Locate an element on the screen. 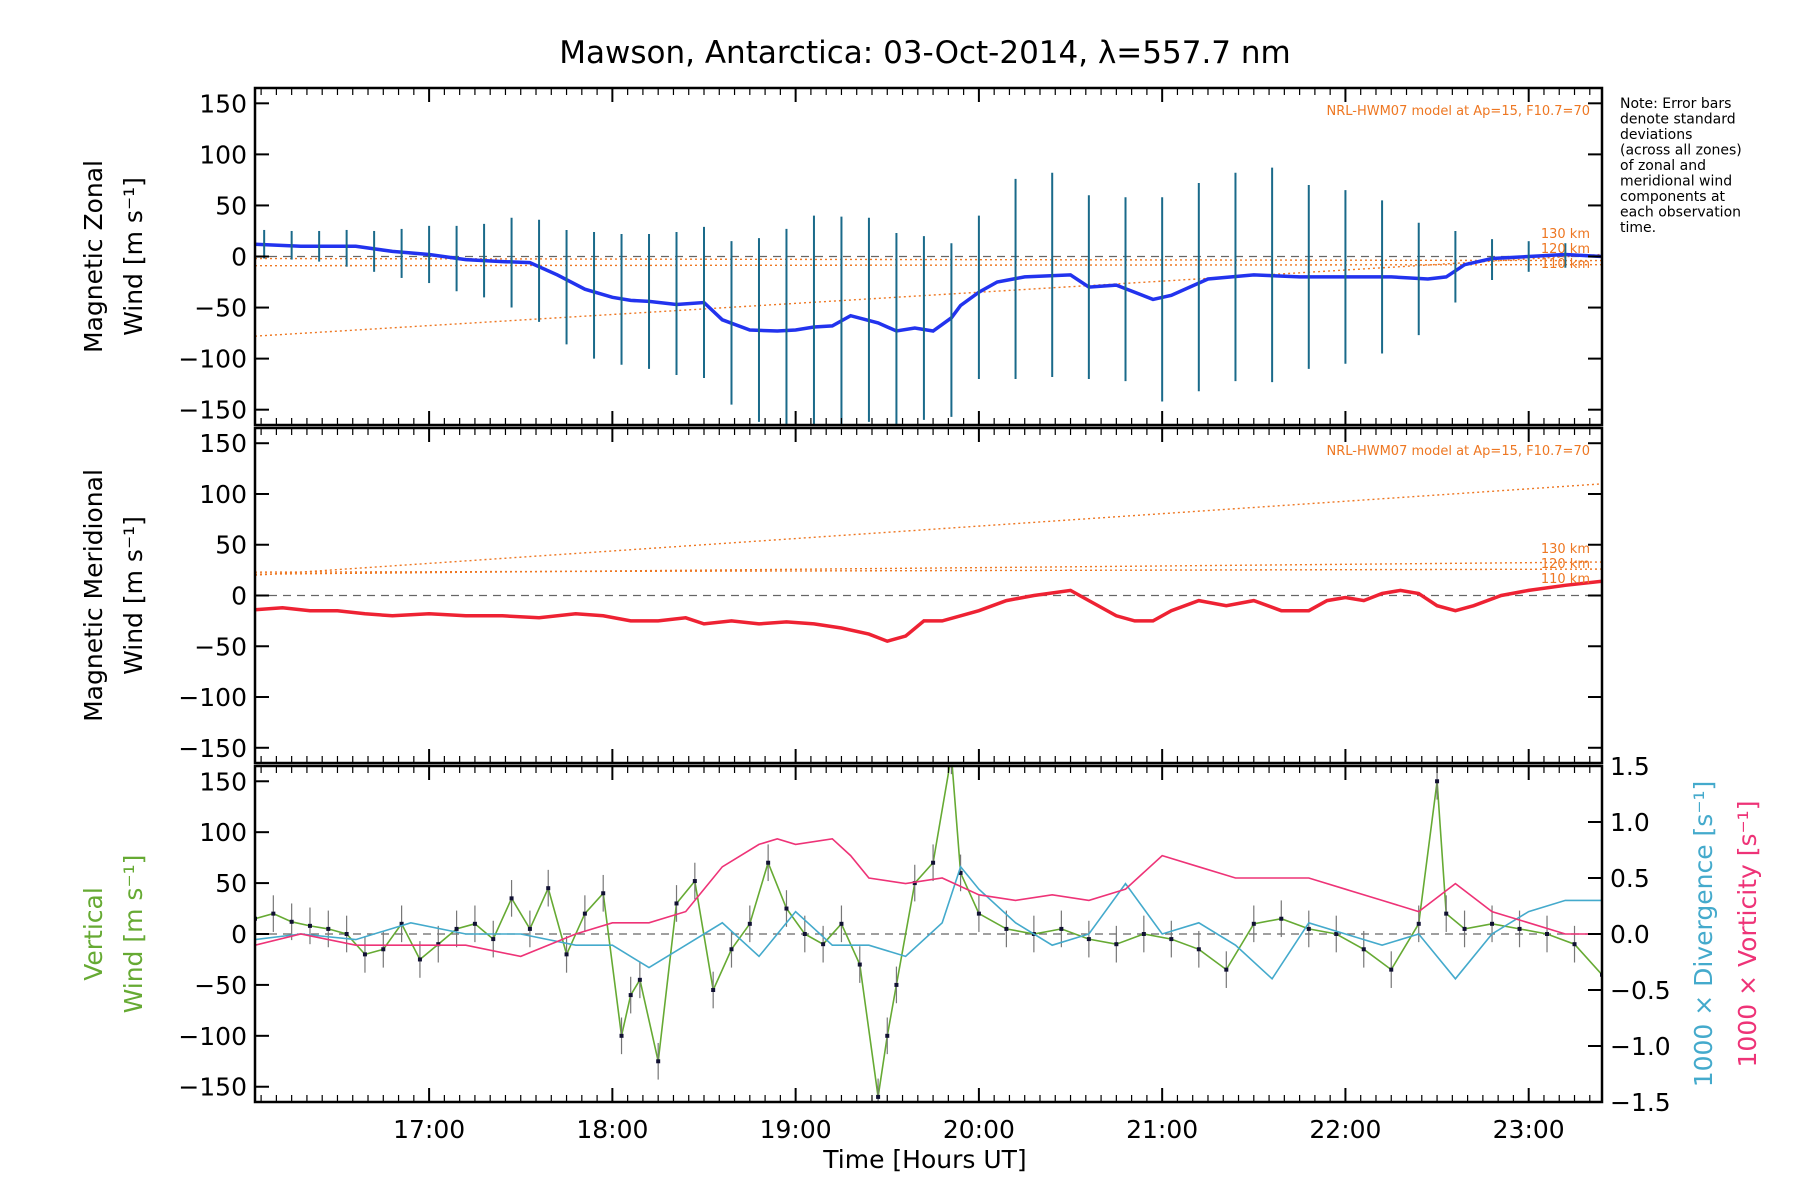 Image resolution: width=1800 pixels, height=1200 pixels. y2-tick-label: −1.0 is located at coordinates (1640, 1046).